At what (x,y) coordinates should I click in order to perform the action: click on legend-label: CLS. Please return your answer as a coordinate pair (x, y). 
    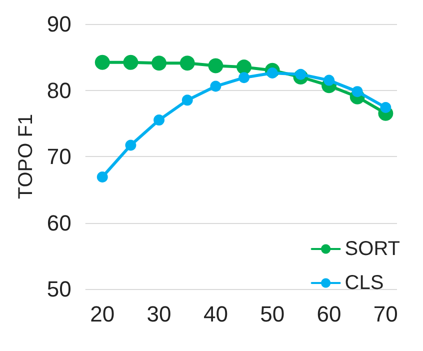
    Looking at the image, I should click on (364, 283).